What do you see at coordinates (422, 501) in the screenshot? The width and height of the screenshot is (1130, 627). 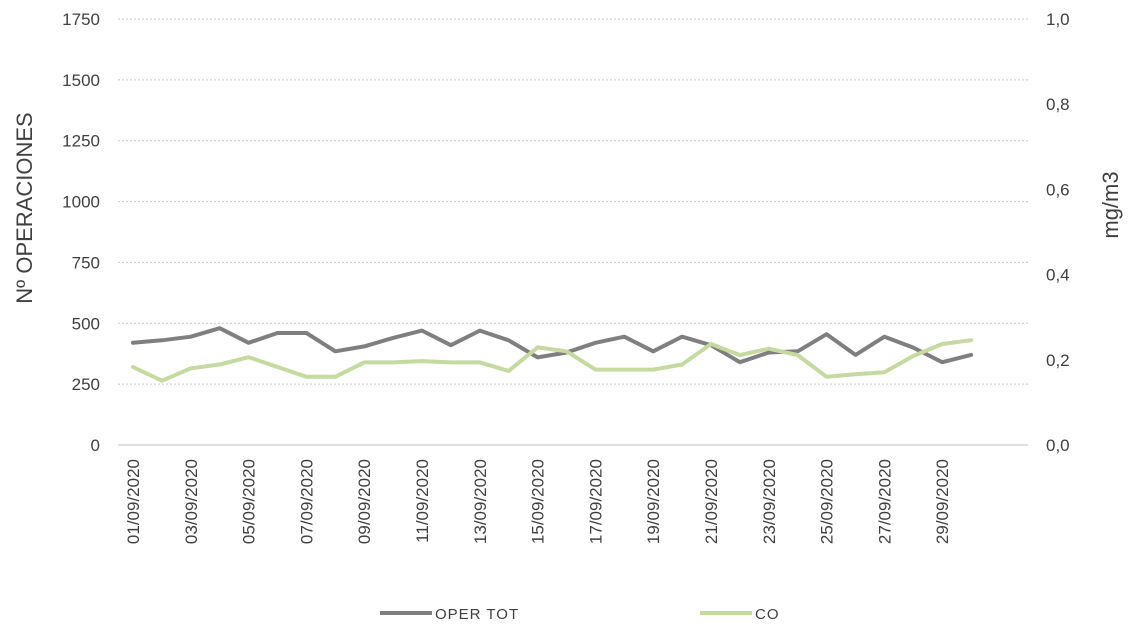 I see `x-tick-label: 11/09/2020` at bounding box center [422, 501].